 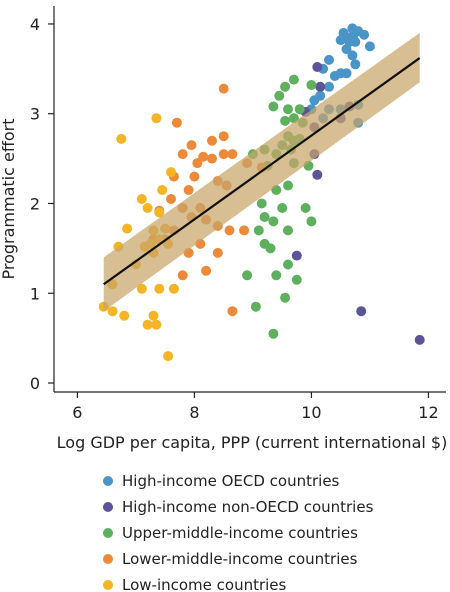 What do you see at coordinates (240, 559) in the screenshot?
I see `legend-label: Lower-middle-income countries` at bounding box center [240, 559].